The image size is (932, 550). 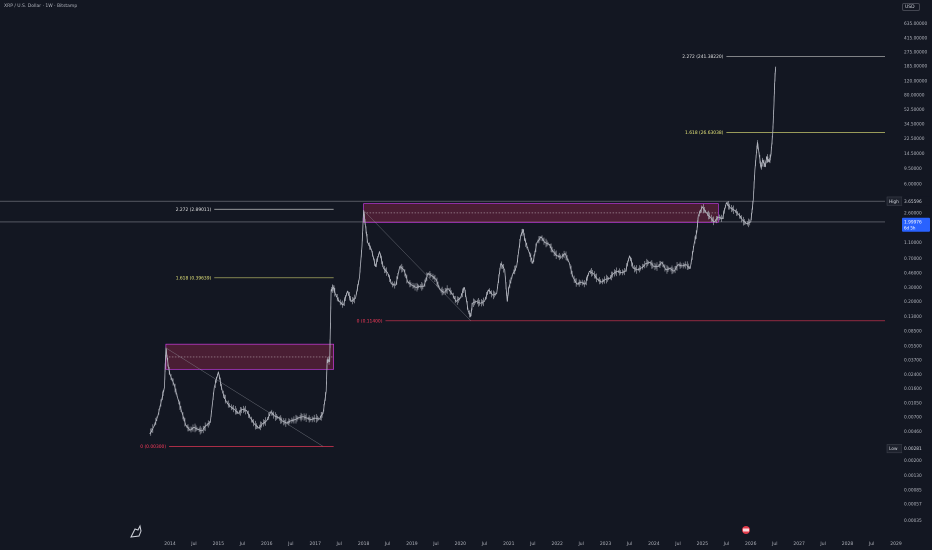 I want to click on x-tick-label: 2017, so click(x=315, y=544).